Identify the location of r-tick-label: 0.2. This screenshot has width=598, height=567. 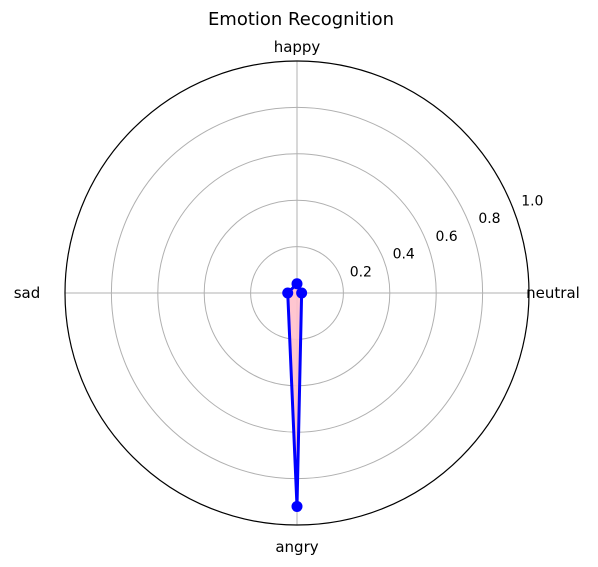
(361, 272).